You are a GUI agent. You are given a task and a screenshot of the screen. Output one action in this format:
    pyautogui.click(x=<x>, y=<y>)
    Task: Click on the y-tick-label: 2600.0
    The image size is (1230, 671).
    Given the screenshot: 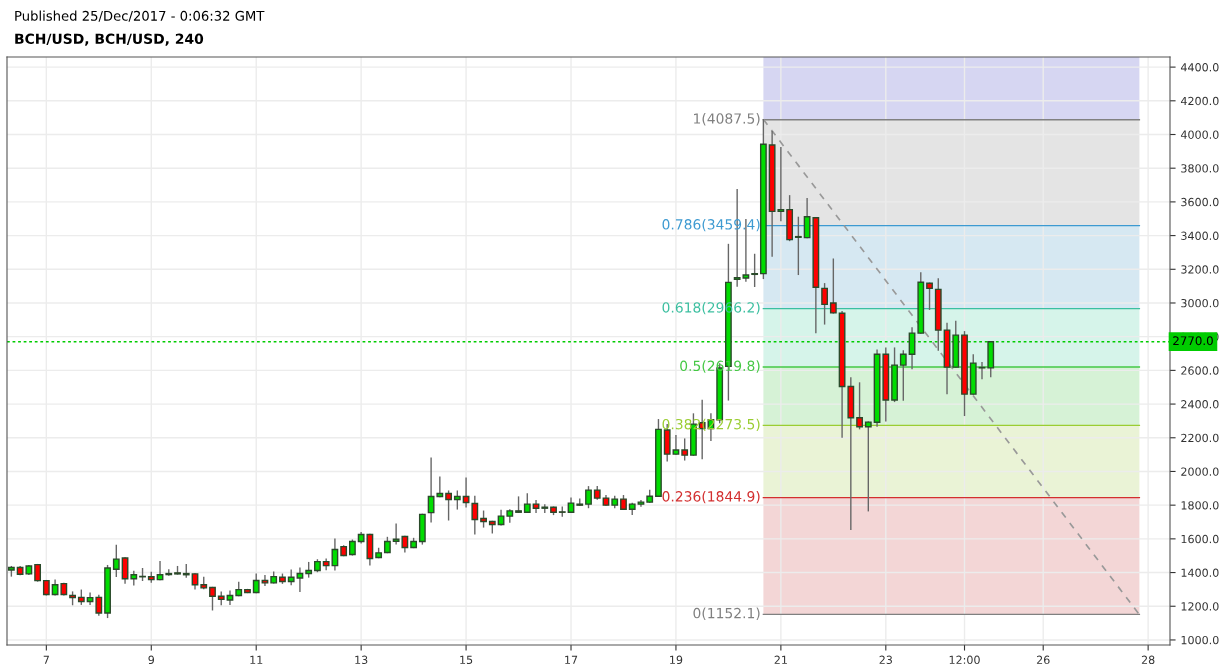 What is the action you would take?
    pyautogui.click(x=1200, y=370)
    